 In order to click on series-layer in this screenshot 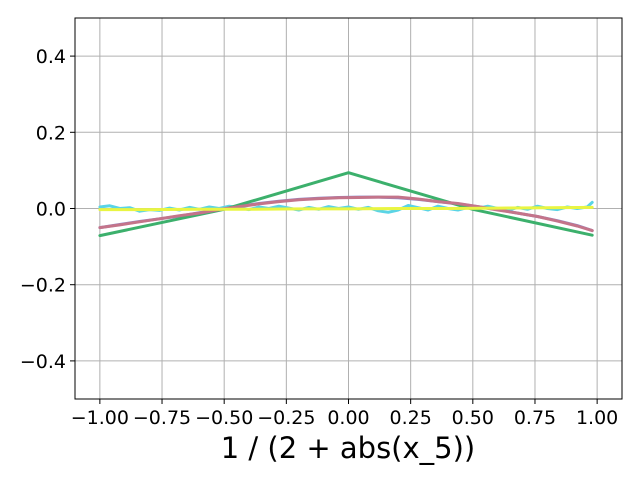, I will do `click(346, 204)`.